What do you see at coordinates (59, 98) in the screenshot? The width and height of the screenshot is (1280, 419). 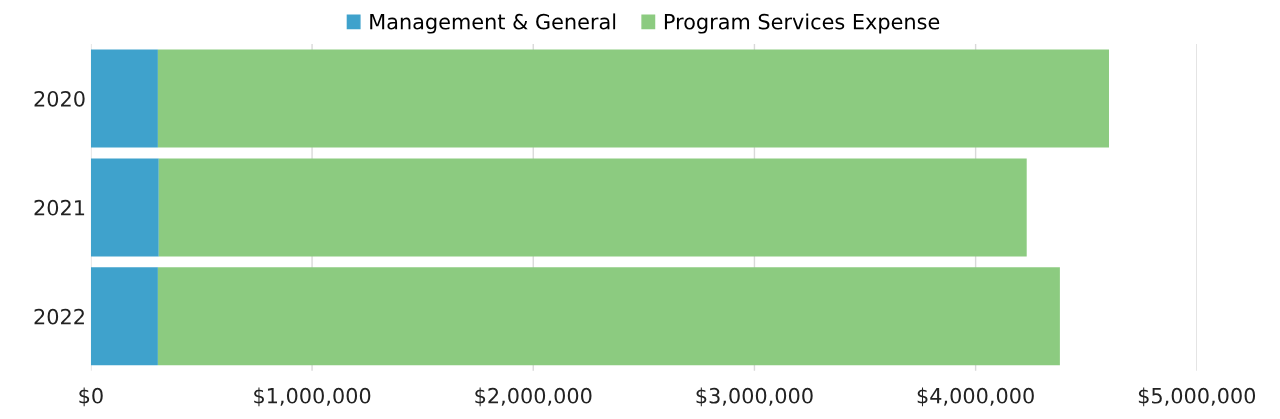 I see `y-tick-label: 2020` at bounding box center [59, 98].